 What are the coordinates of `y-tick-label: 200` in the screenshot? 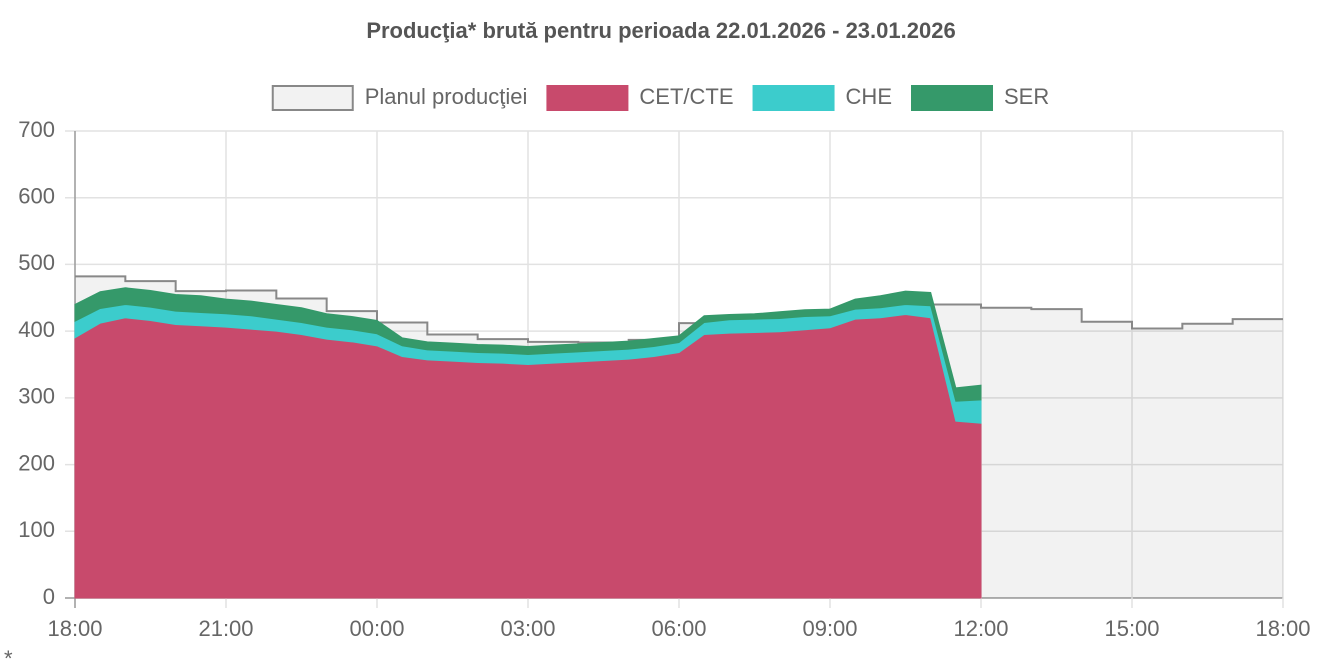 It's located at (36, 462).